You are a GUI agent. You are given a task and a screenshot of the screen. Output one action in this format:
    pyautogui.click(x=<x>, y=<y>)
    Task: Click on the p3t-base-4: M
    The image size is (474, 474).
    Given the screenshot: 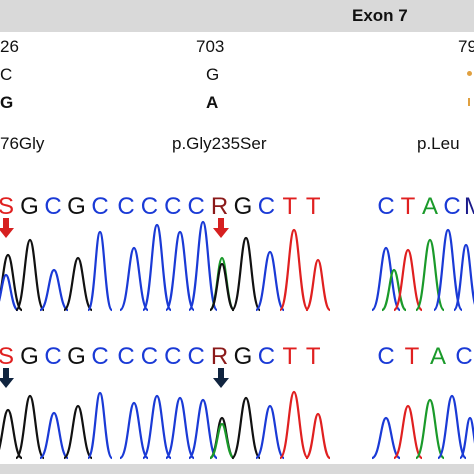 What is the action you would take?
    pyautogui.click(x=469, y=206)
    